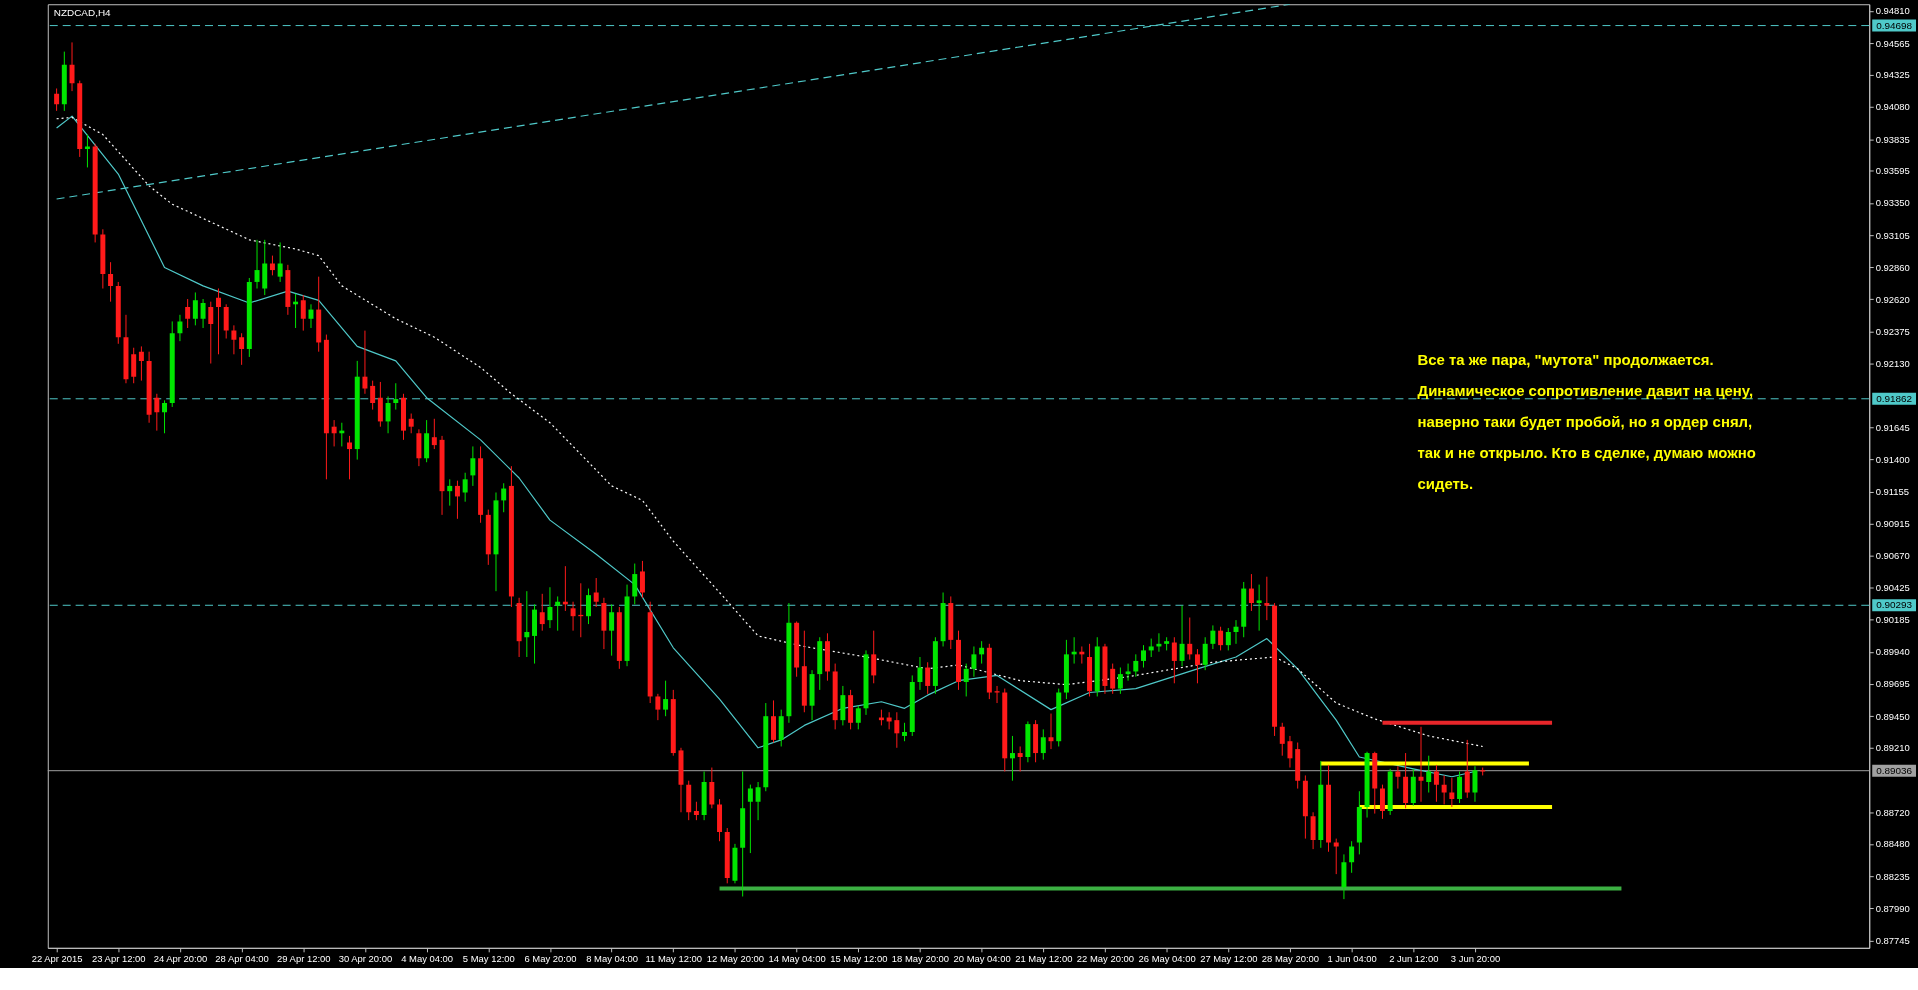  What do you see at coordinates (1475, 959) in the screenshot?
I see `x-tick-label: 3 Jun 20:00` at bounding box center [1475, 959].